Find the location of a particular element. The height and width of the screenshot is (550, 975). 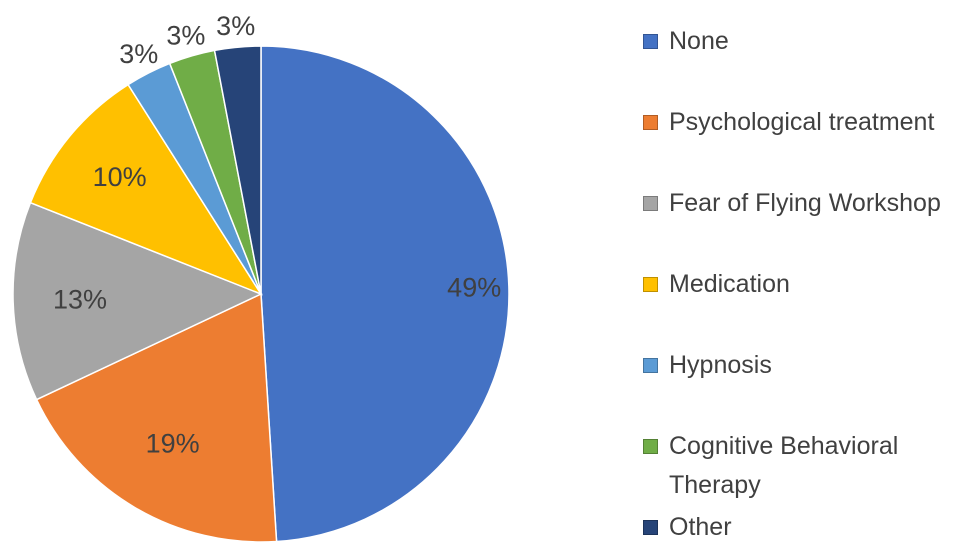

legend-label: Cognitive Behavioral is located at coordinates (784, 446).